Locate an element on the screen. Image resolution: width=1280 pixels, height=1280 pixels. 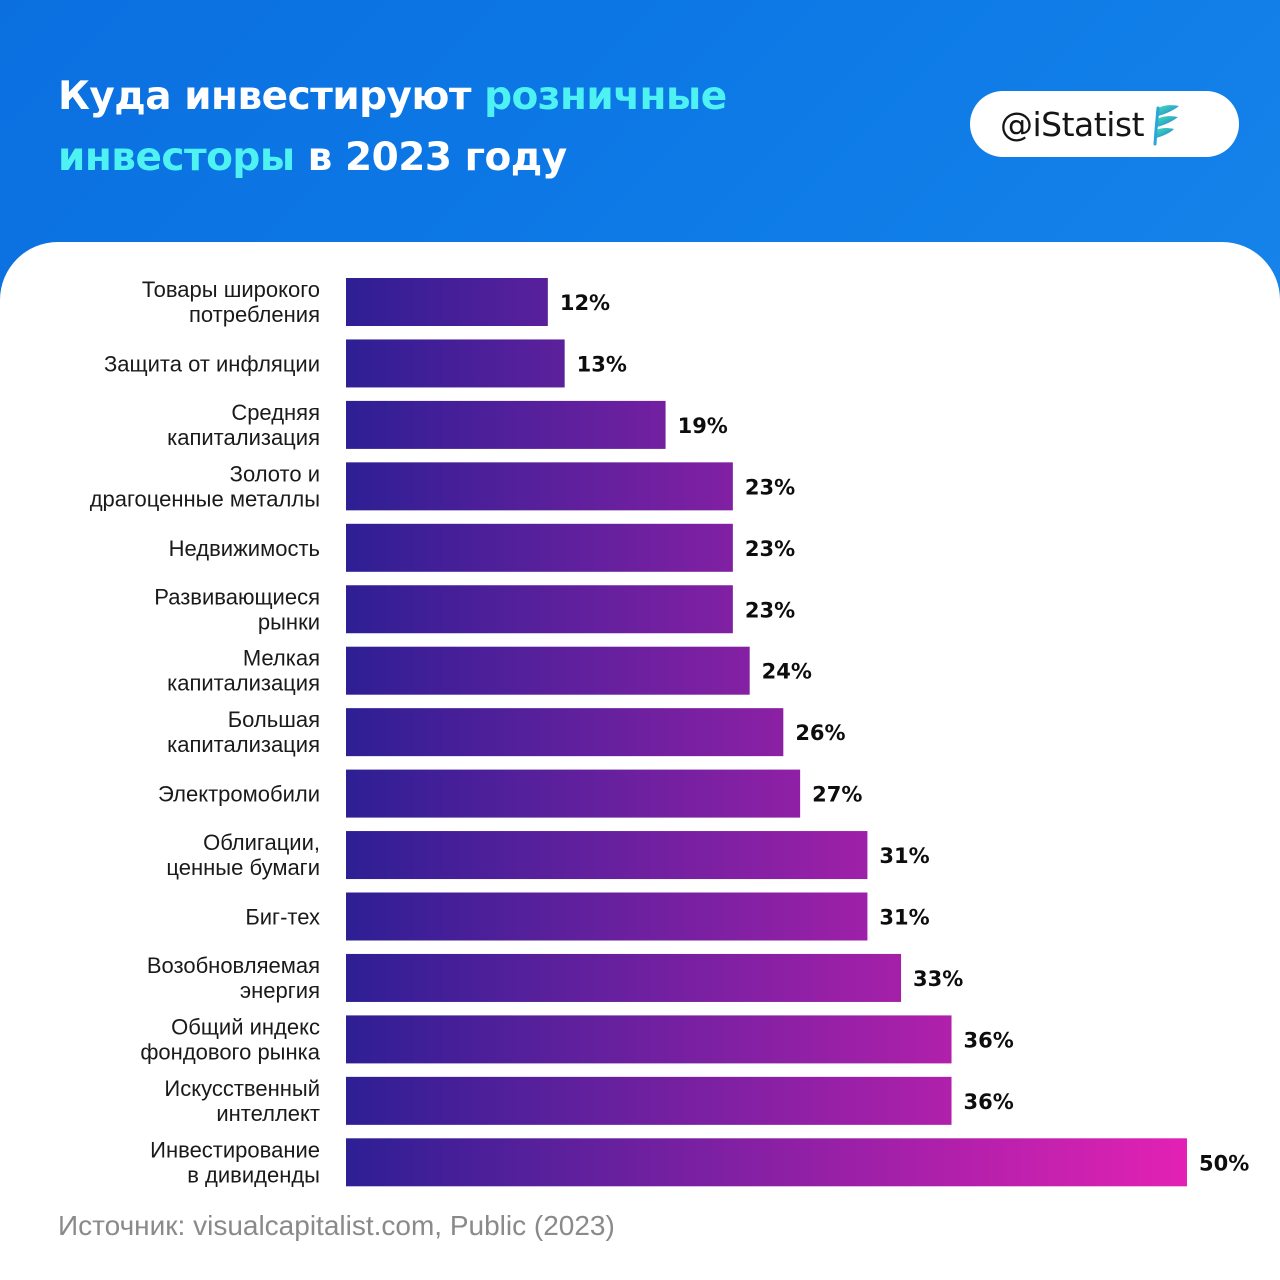
category-label: Средняя is located at coordinates (275, 412).